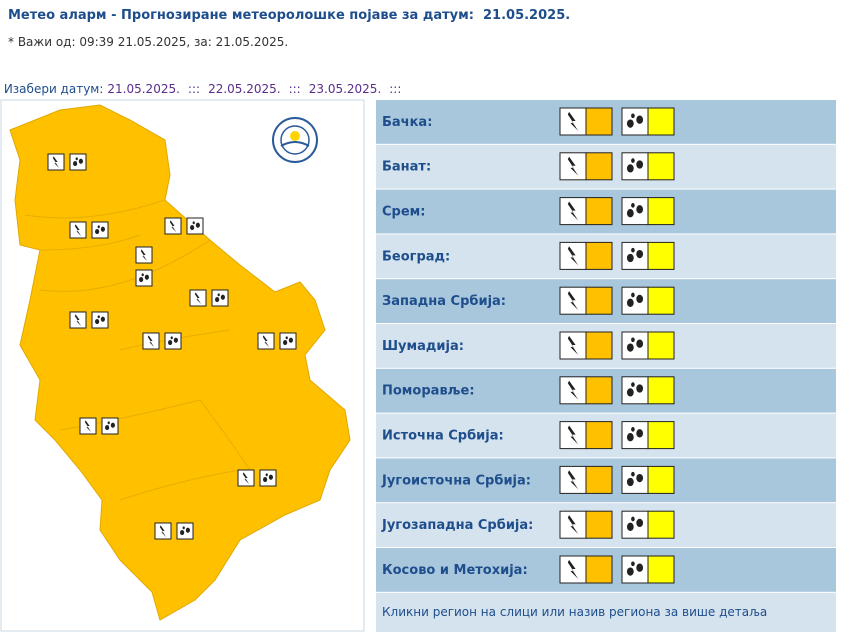  I want to click on region-name: Поморавље:, so click(428, 391).